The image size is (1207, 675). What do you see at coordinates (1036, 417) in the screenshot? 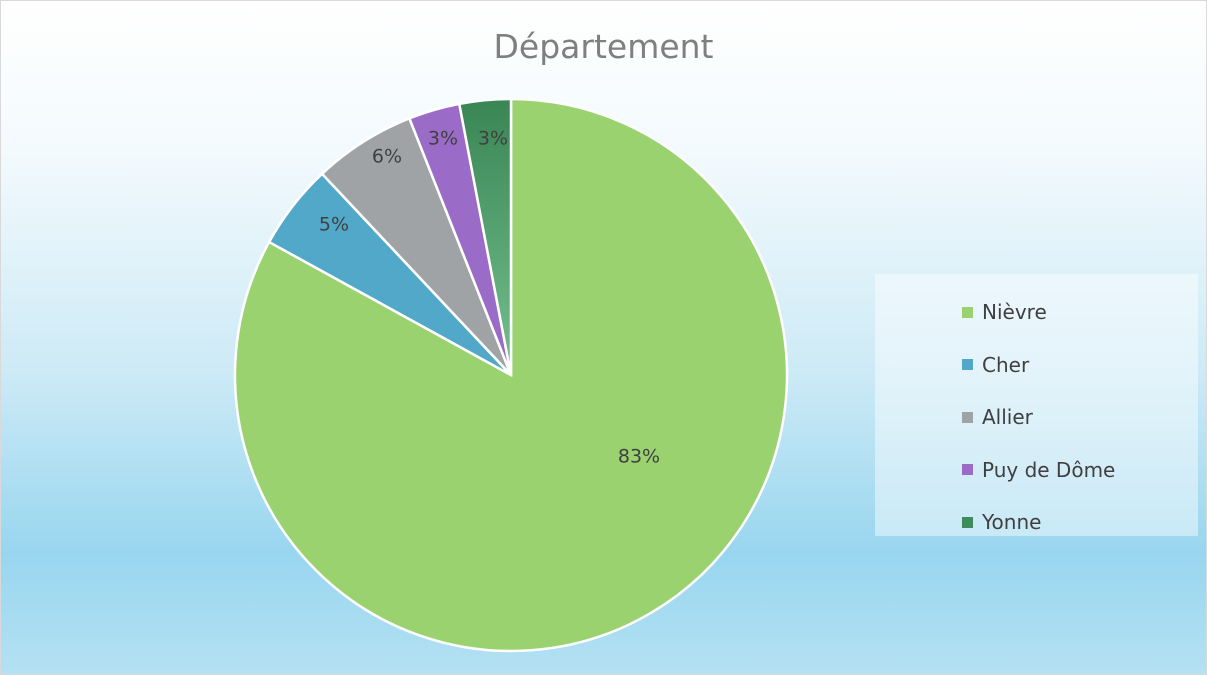
I see `legend-item: Allier` at bounding box center [1036, 417].